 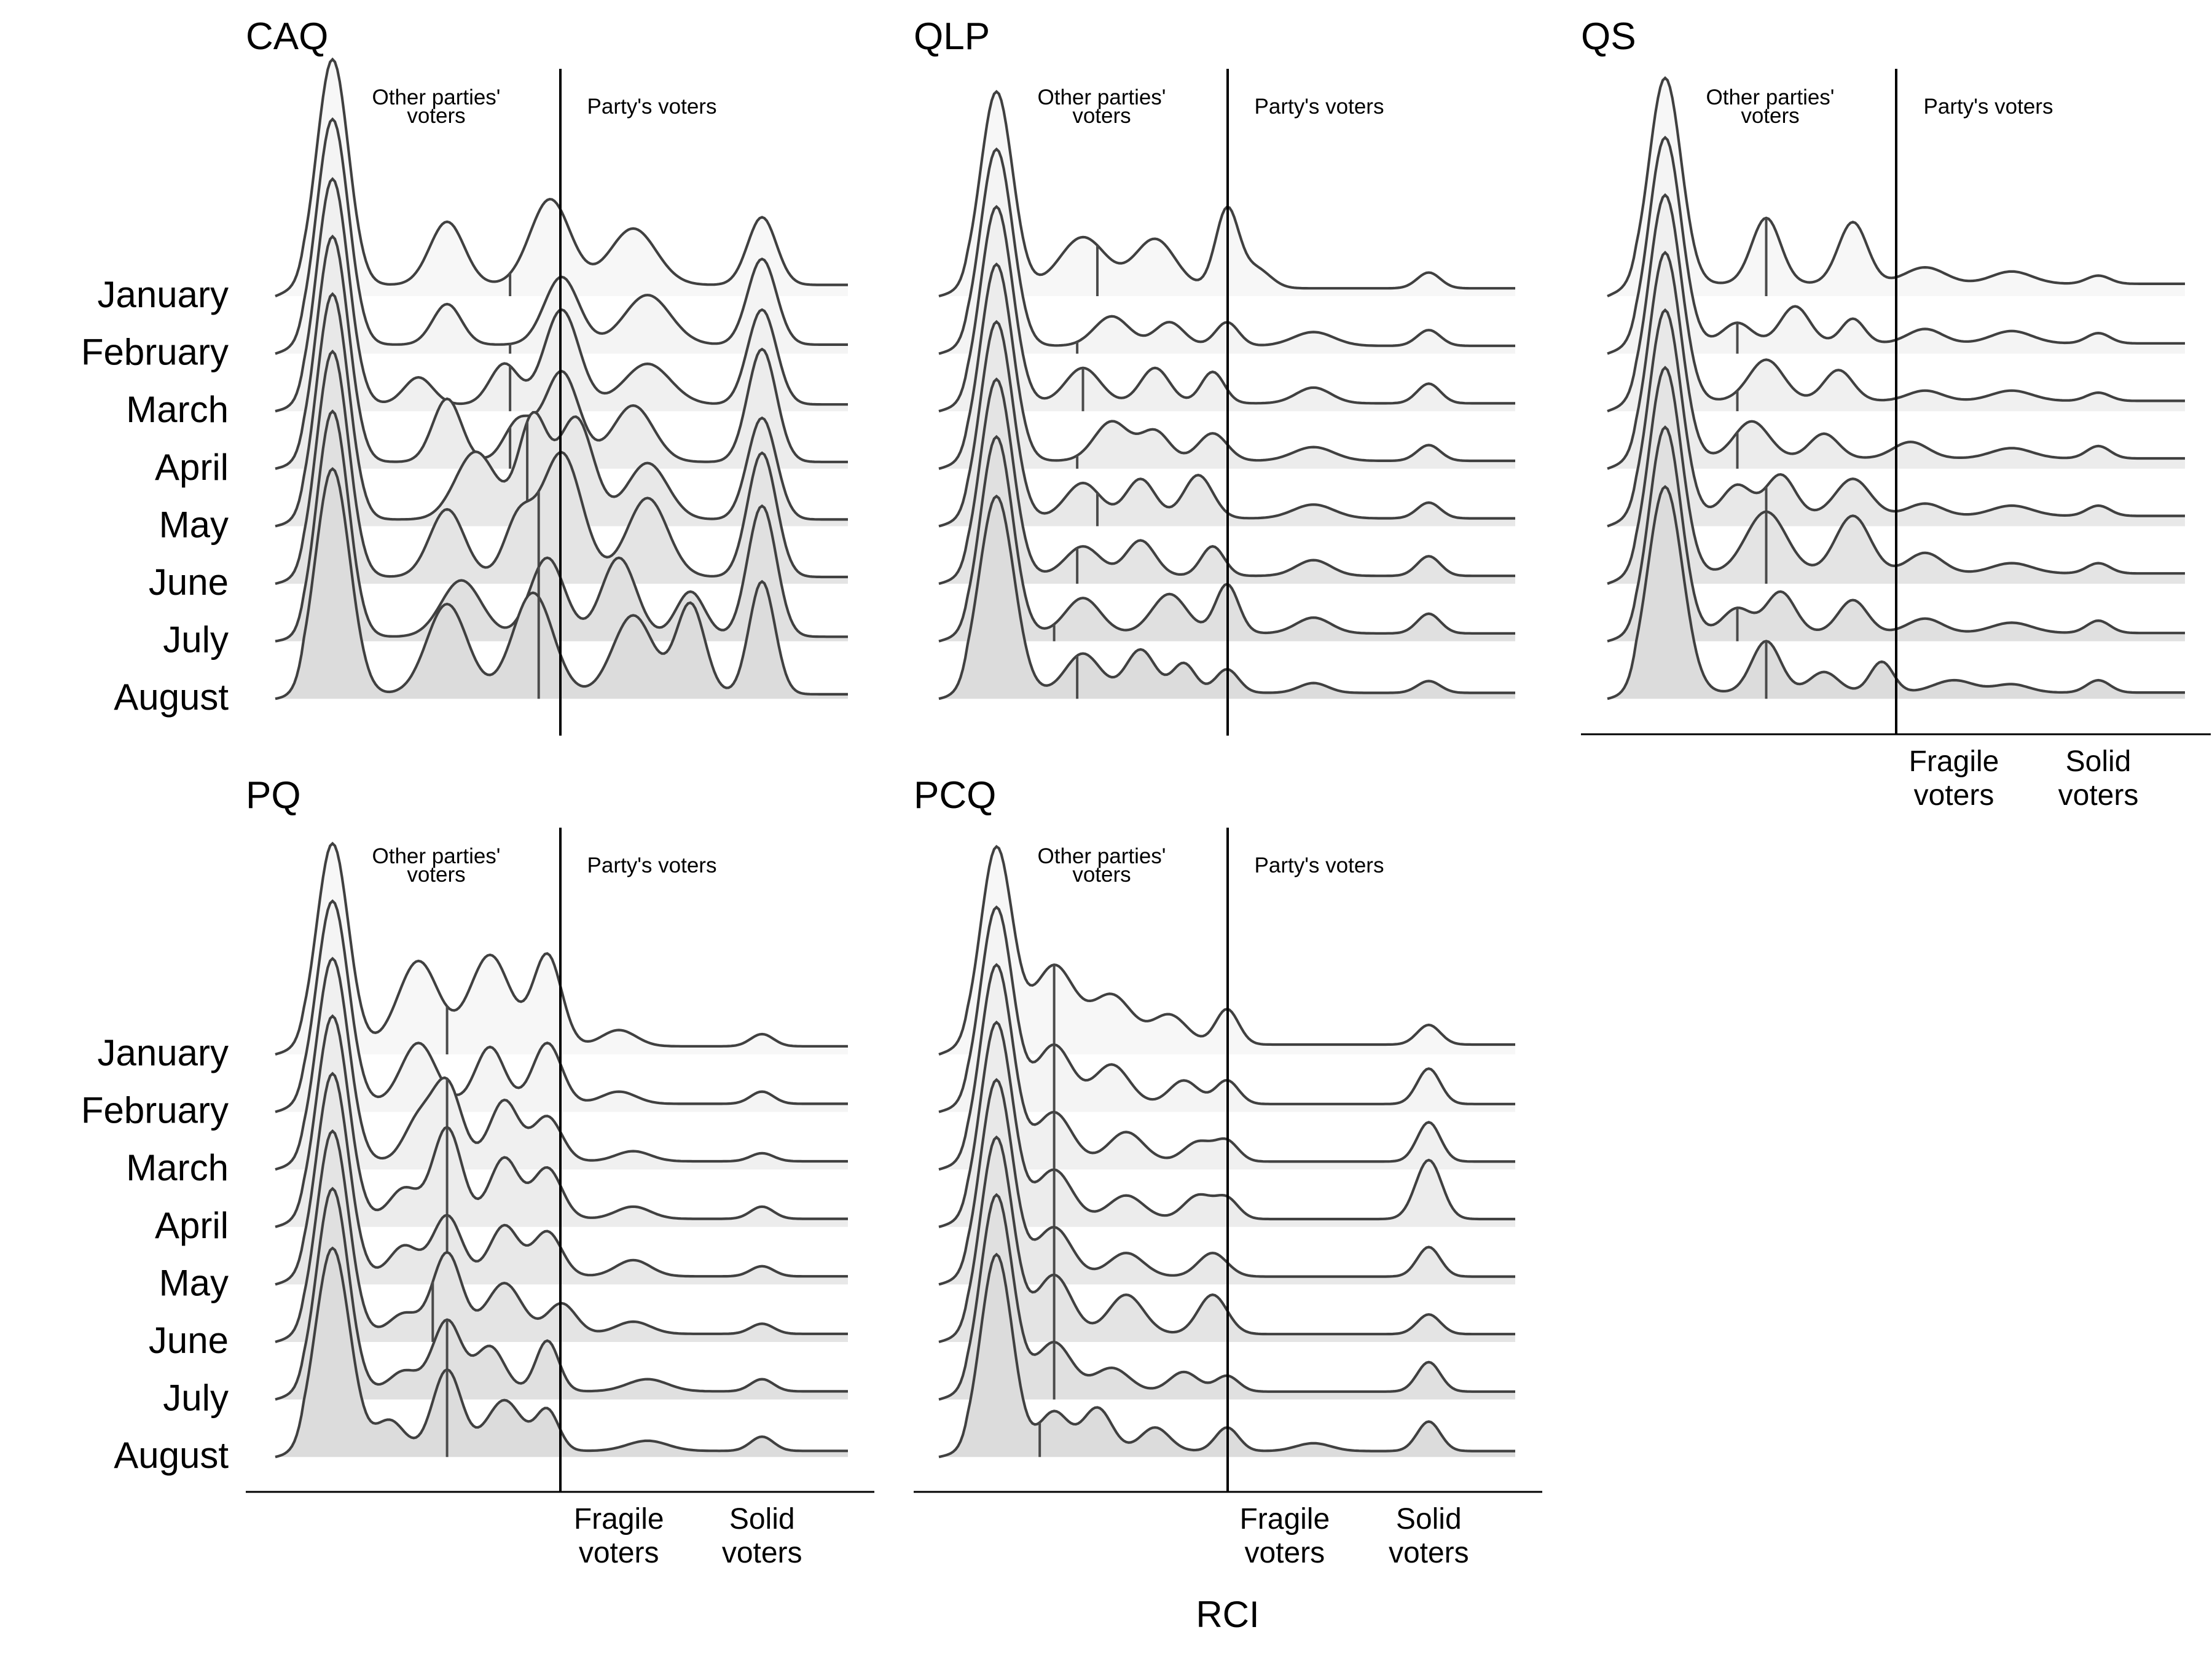 I want to click on panel-title: QLP, so click(x=952, y=36).